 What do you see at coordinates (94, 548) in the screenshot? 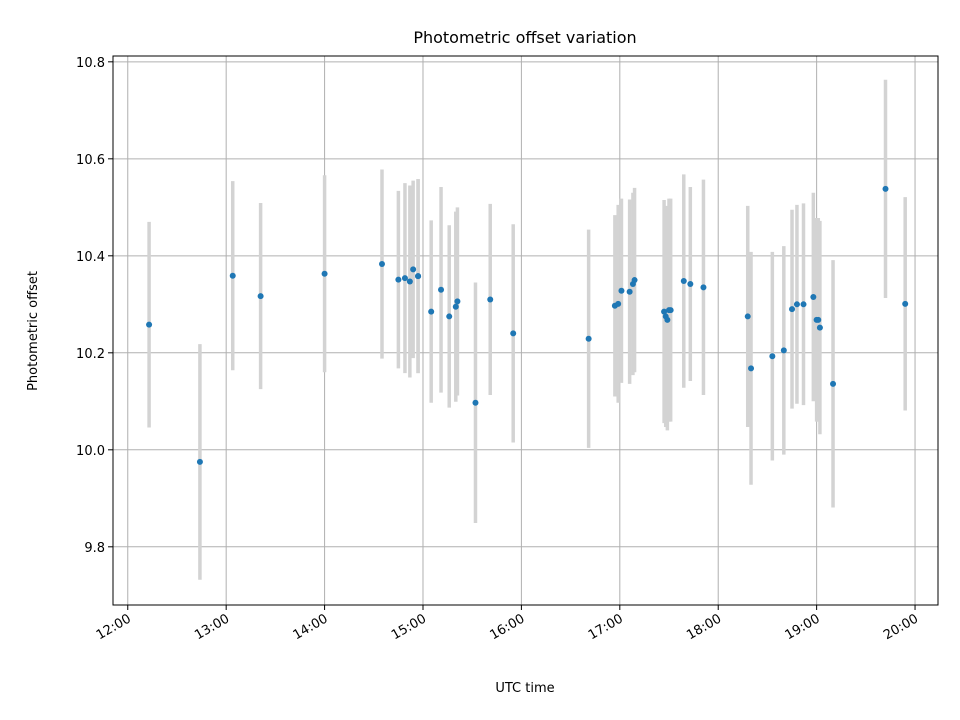
I see `y-tick-label: 9.8` at bounding box center [94, 548].